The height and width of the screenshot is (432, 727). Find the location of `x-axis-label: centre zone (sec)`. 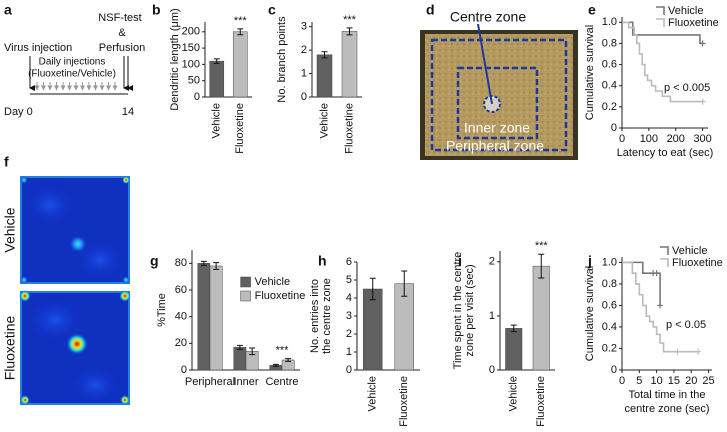

x-axis-label: centre zone (sec) is located at coordinates (667, 409).